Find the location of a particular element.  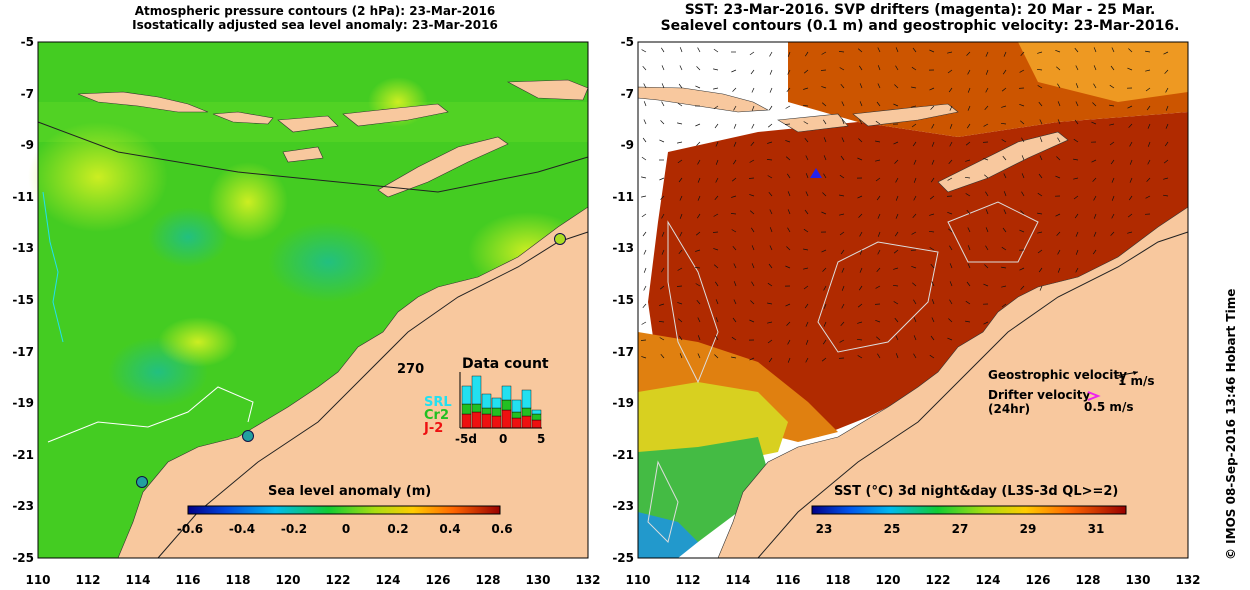

island-sumbawa is located at coordinates (813, 123).